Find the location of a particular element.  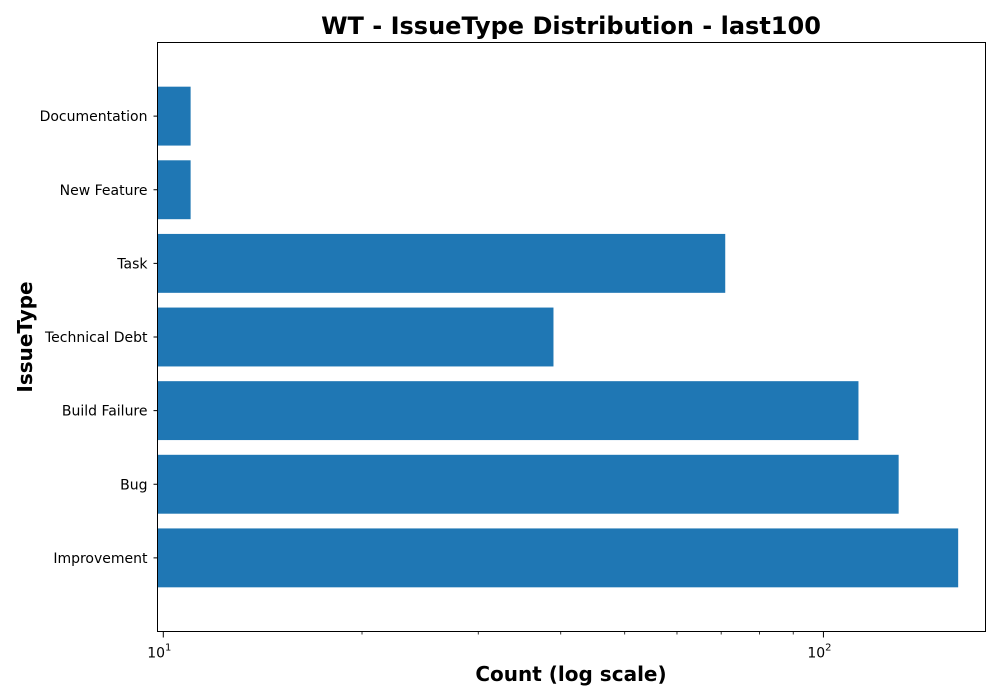

y-tick-label: New Feature is located at coordinates (104, 191).